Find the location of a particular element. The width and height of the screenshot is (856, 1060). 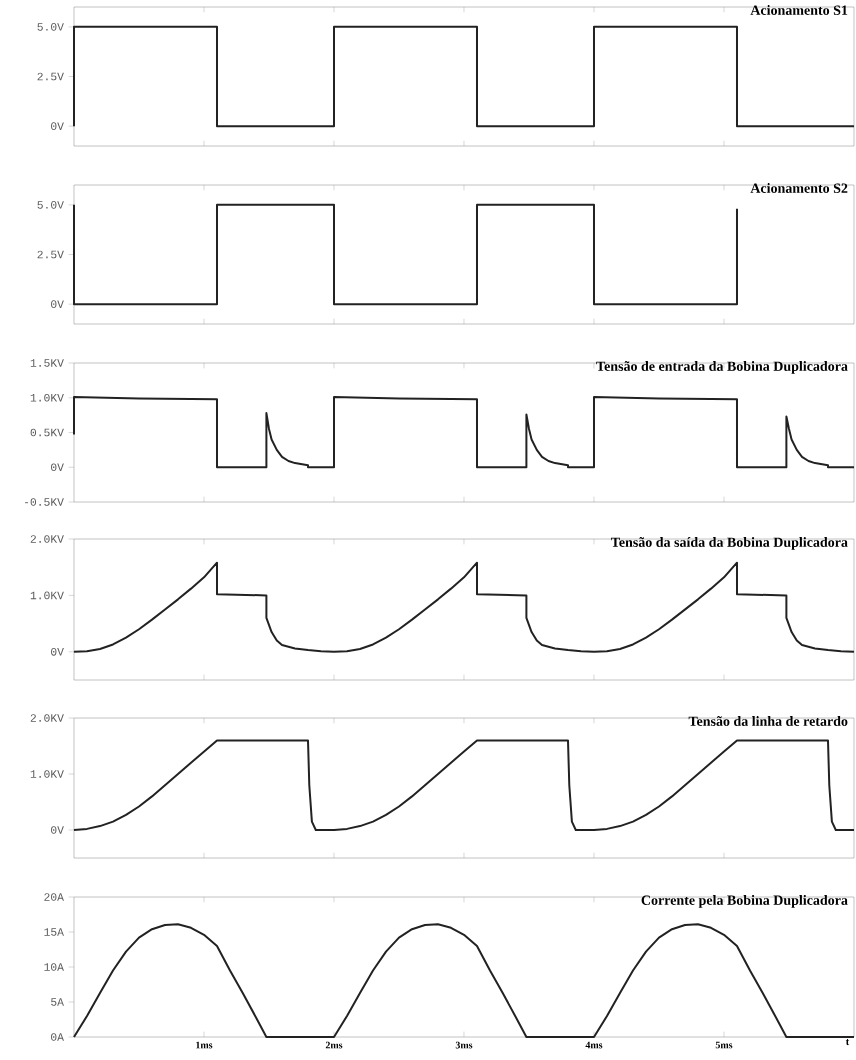

x-tick-label: 2ms is located at coordinates (334, 1045).